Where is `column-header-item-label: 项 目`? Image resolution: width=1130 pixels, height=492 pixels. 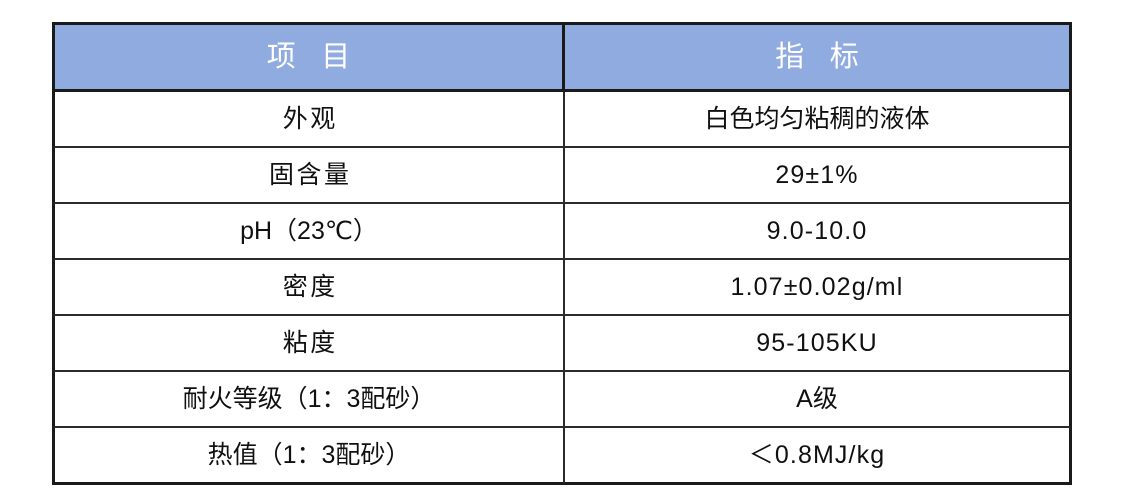
column-header-item-label: 项 目 is located at coordinates (312, 57).